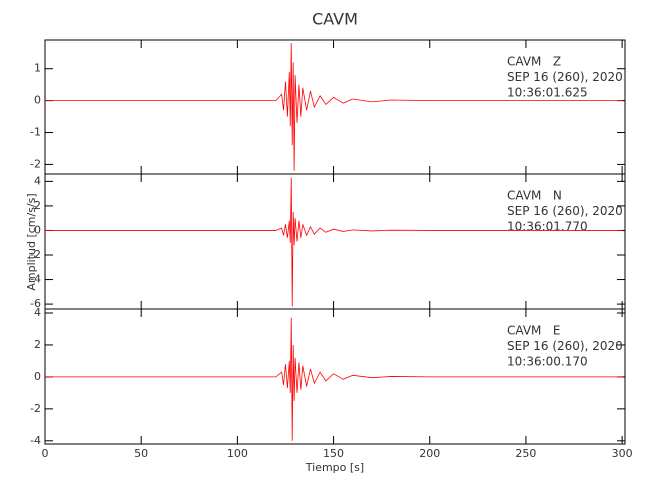  Describe the element at coordinates (45, 453) in the screenshot. I see `x-tick-label: 0` at that location.